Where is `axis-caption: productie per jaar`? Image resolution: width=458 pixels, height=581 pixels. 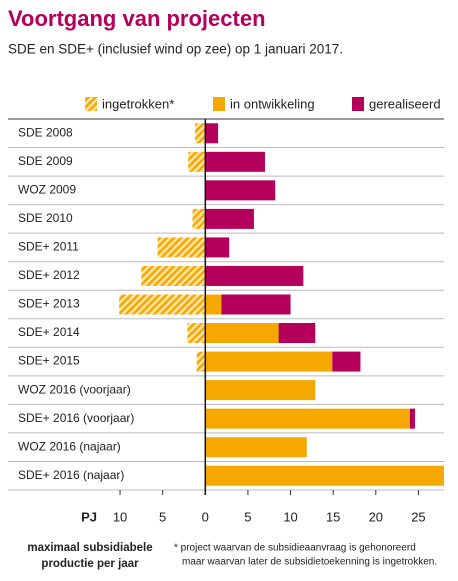 axis-caption: productie per jaar is located at coordinates (90, 564).